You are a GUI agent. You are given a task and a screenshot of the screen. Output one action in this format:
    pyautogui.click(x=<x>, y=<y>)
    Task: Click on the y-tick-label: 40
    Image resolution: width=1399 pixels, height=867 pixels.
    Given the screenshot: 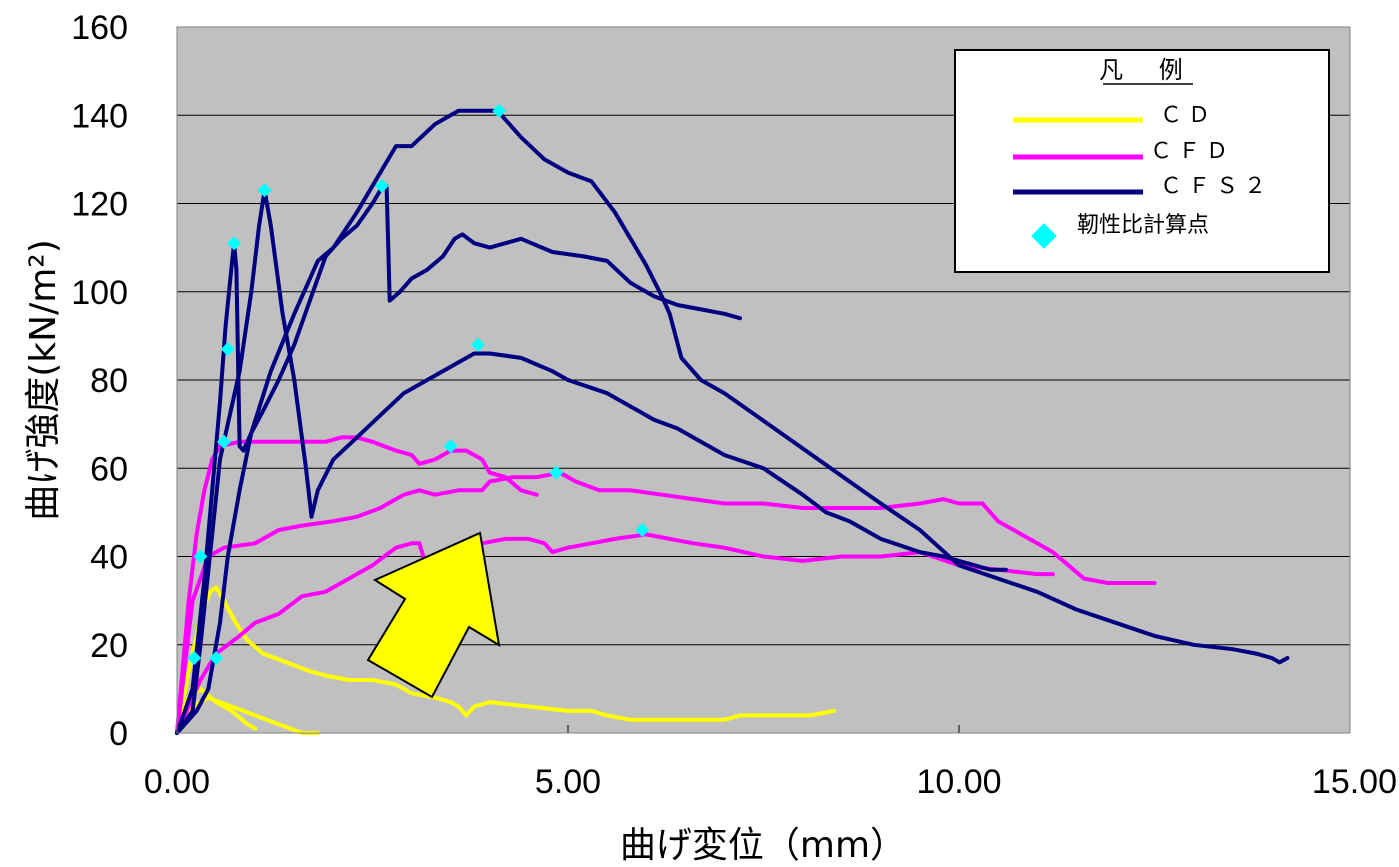 What is the action you would take?
    pyautogui.click(x=109, y=558)
    